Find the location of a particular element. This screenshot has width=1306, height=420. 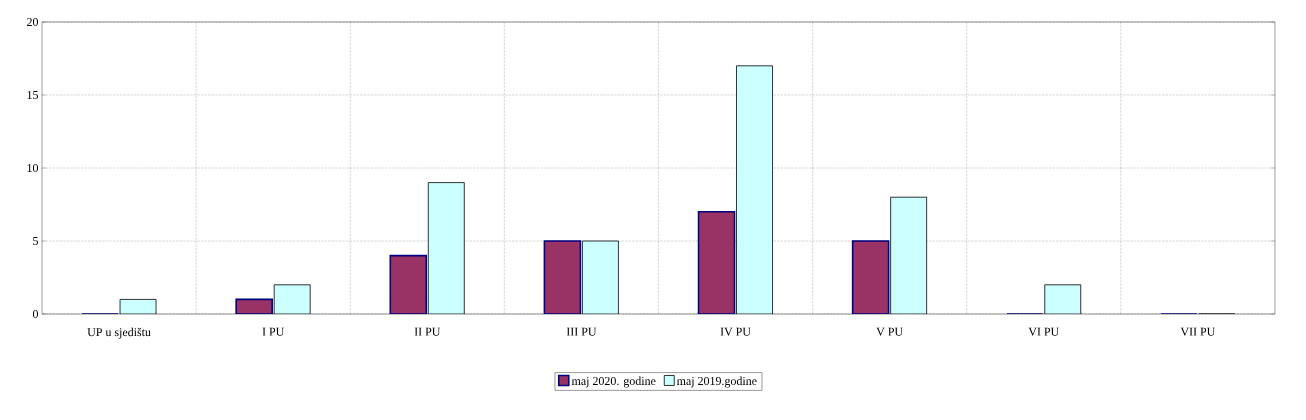

y-tick-label: 15 is located at coordinates (33, 95).